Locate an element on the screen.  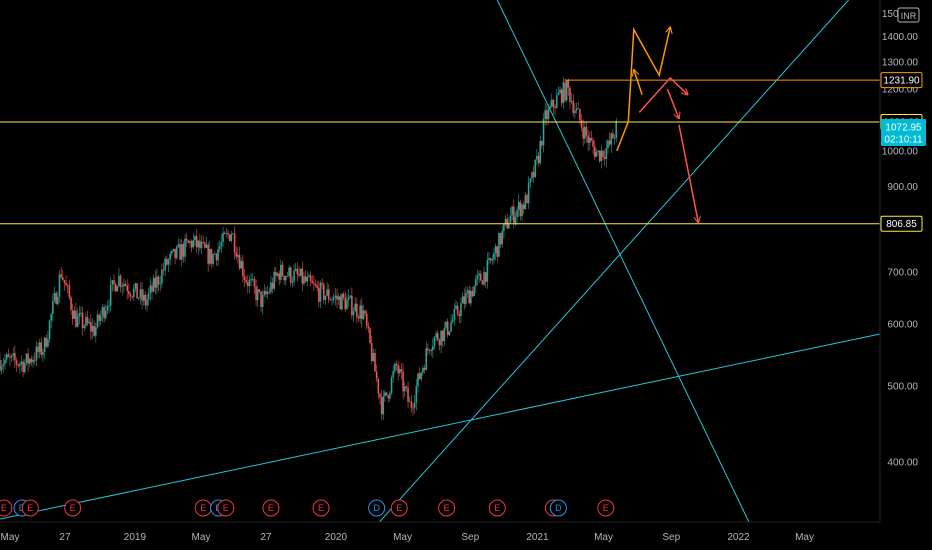
price-tick-label: 1200.00 is located at coordinates (900, 90).